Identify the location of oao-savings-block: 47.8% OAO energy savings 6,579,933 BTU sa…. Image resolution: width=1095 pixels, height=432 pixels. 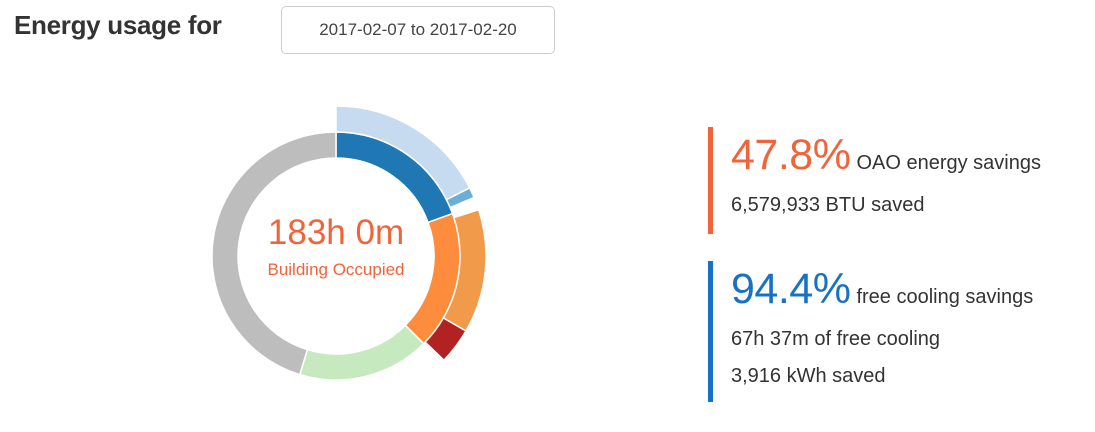
(874, 180).